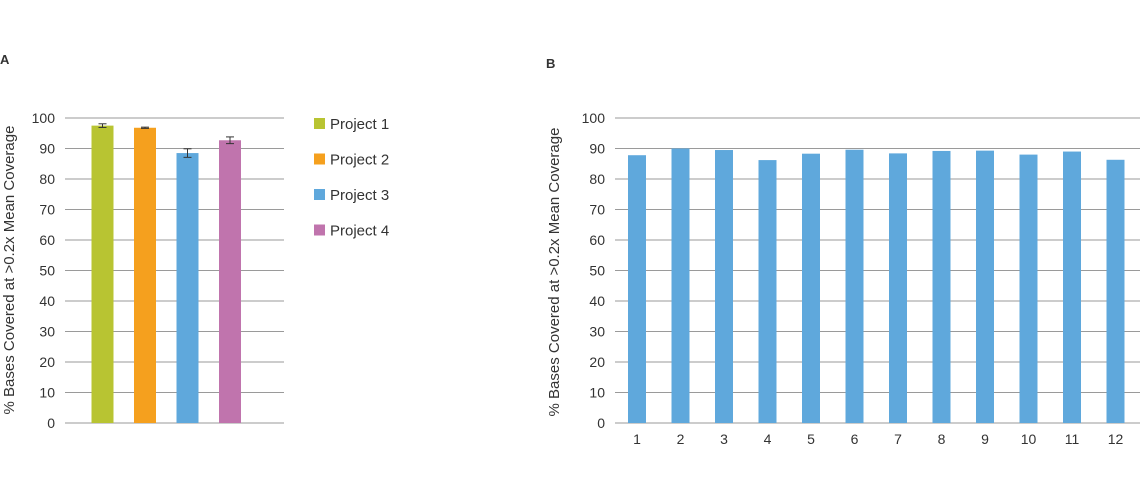 The width and height of the screenshot is (1140, 500). What do you see at coordinates (1116, 439) in the screenshot?
I see `chart-b-x-tick-label: 12` at bounding box center [1116, 439].